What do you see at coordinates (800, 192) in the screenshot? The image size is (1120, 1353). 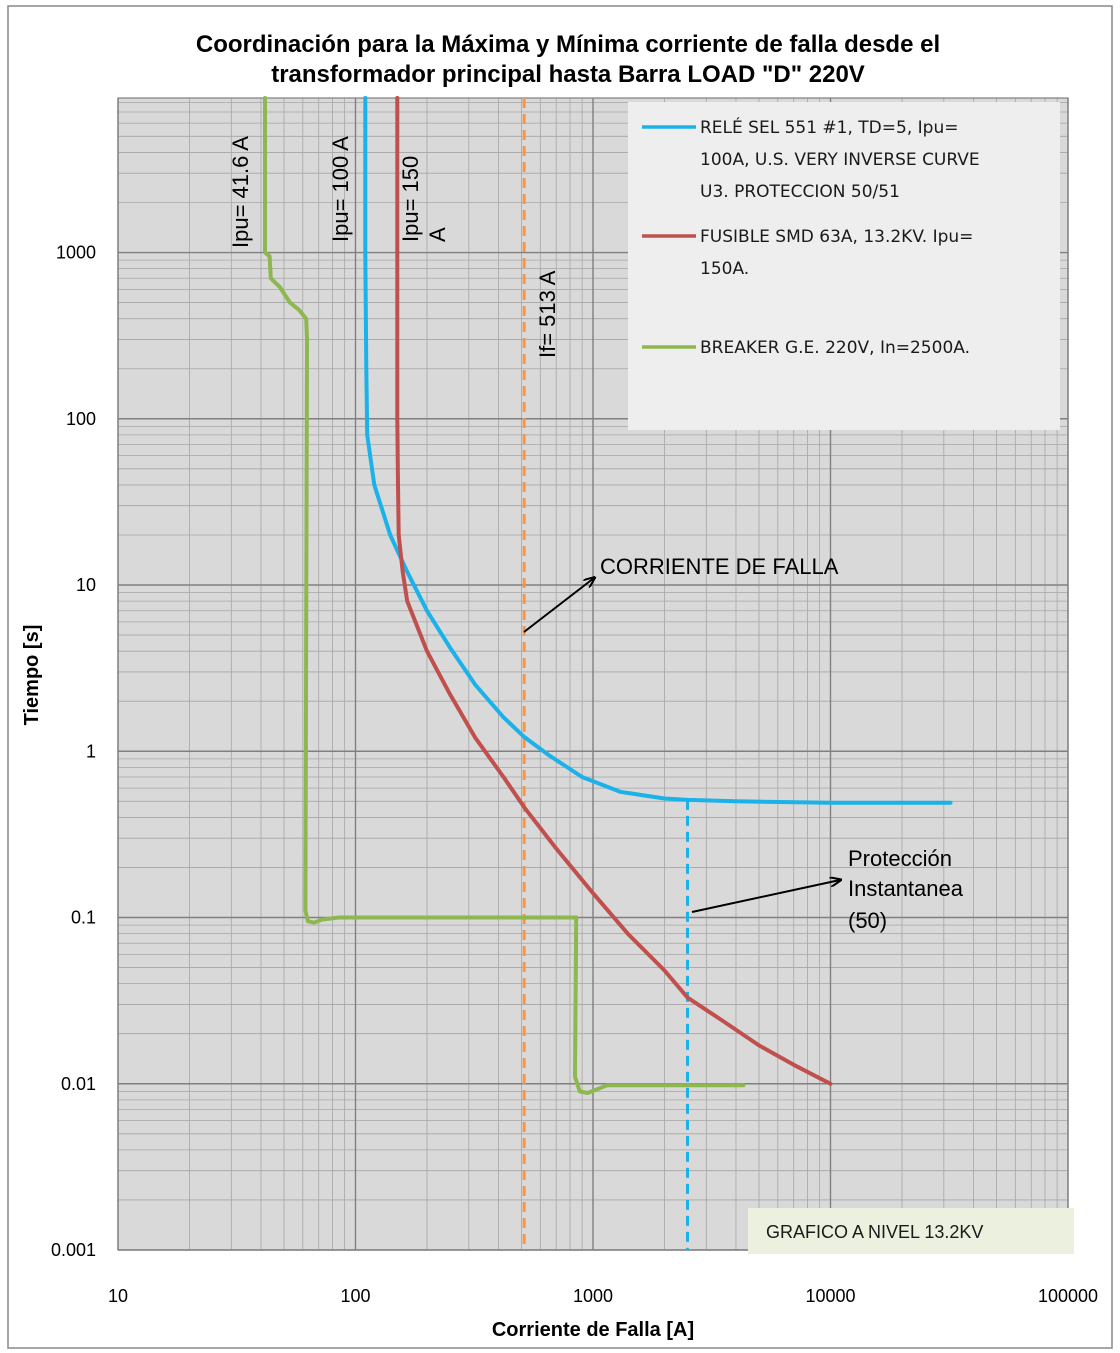 I see `legend-rele-line3: U3. PROTECCION 50/51` at bounding box center [800, 192].